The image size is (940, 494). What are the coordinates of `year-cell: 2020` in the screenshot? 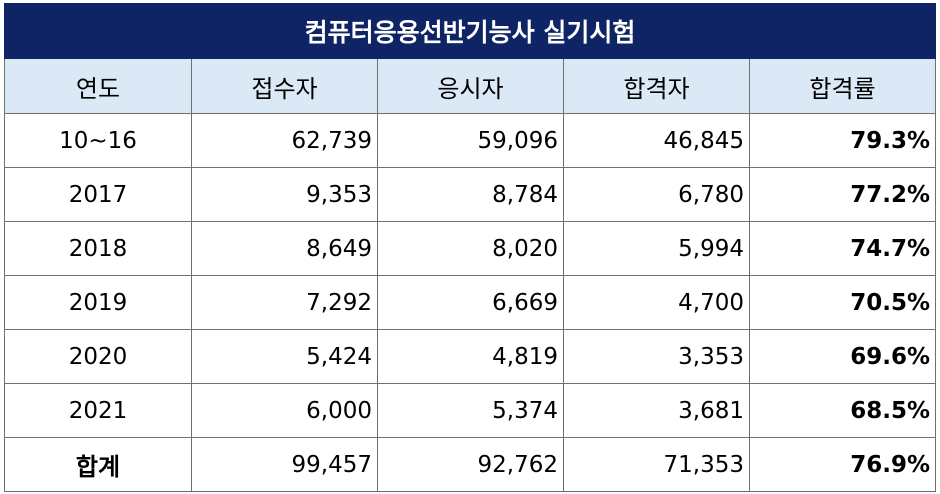 It's located at (98, 356).